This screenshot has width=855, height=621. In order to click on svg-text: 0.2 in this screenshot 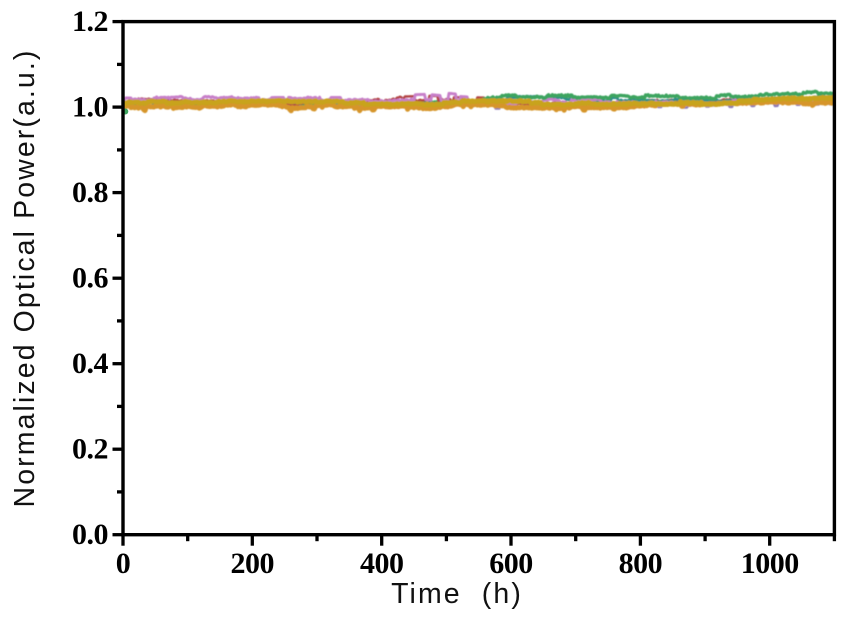, I will do `click(90, 449)`.